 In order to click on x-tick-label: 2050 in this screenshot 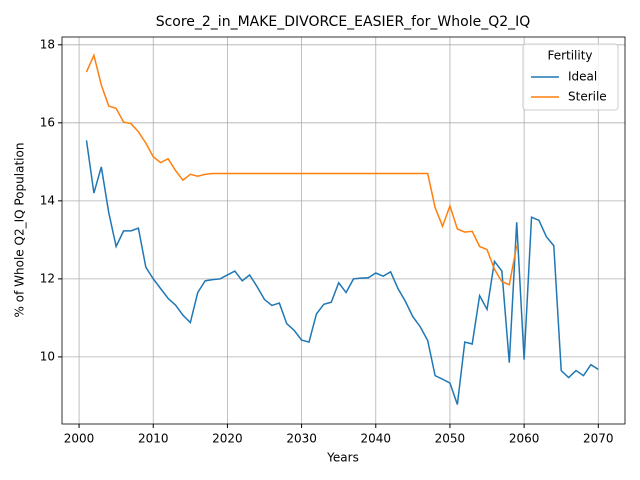, I will do `click(450, 439)`.